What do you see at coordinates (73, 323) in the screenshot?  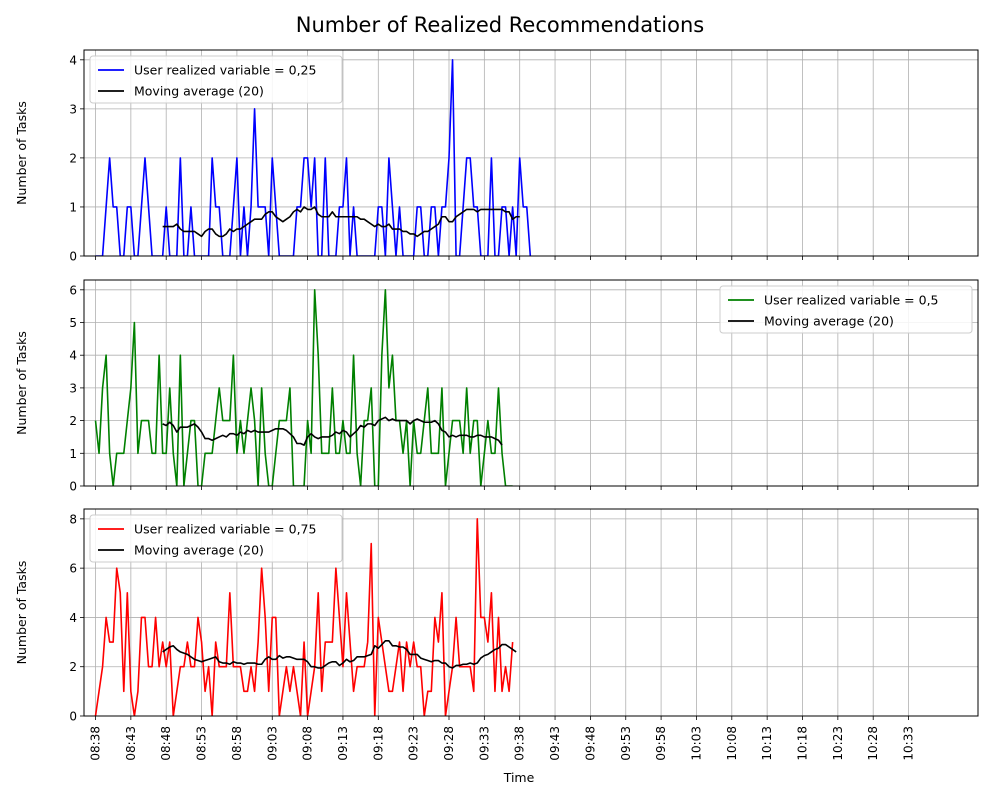 I see `y-tick-label: 5` at bounding box center [73, 323].